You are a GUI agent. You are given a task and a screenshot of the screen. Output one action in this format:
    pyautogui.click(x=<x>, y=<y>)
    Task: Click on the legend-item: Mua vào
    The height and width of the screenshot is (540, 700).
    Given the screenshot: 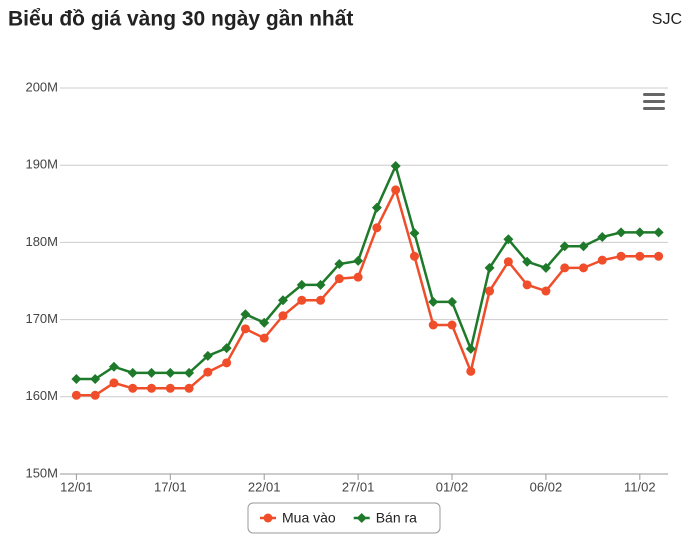 What is the action you would take?
    pyautogui.click(x=298, y=518)
    